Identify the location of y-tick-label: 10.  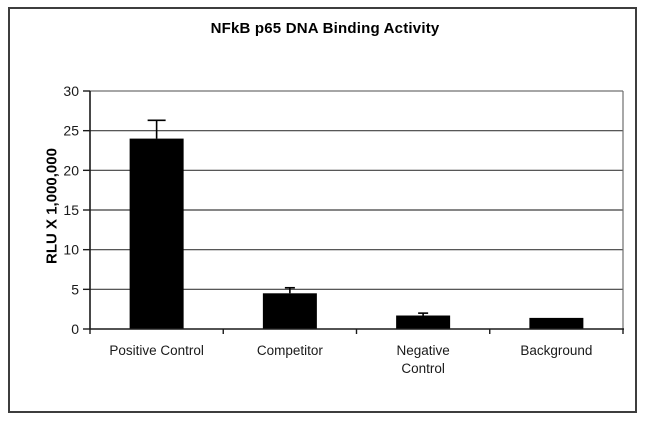
(71, 250).